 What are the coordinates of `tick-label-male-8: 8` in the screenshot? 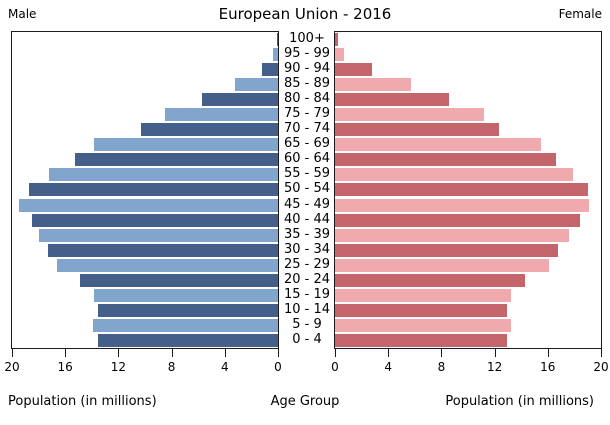 It's located at (171, 367).